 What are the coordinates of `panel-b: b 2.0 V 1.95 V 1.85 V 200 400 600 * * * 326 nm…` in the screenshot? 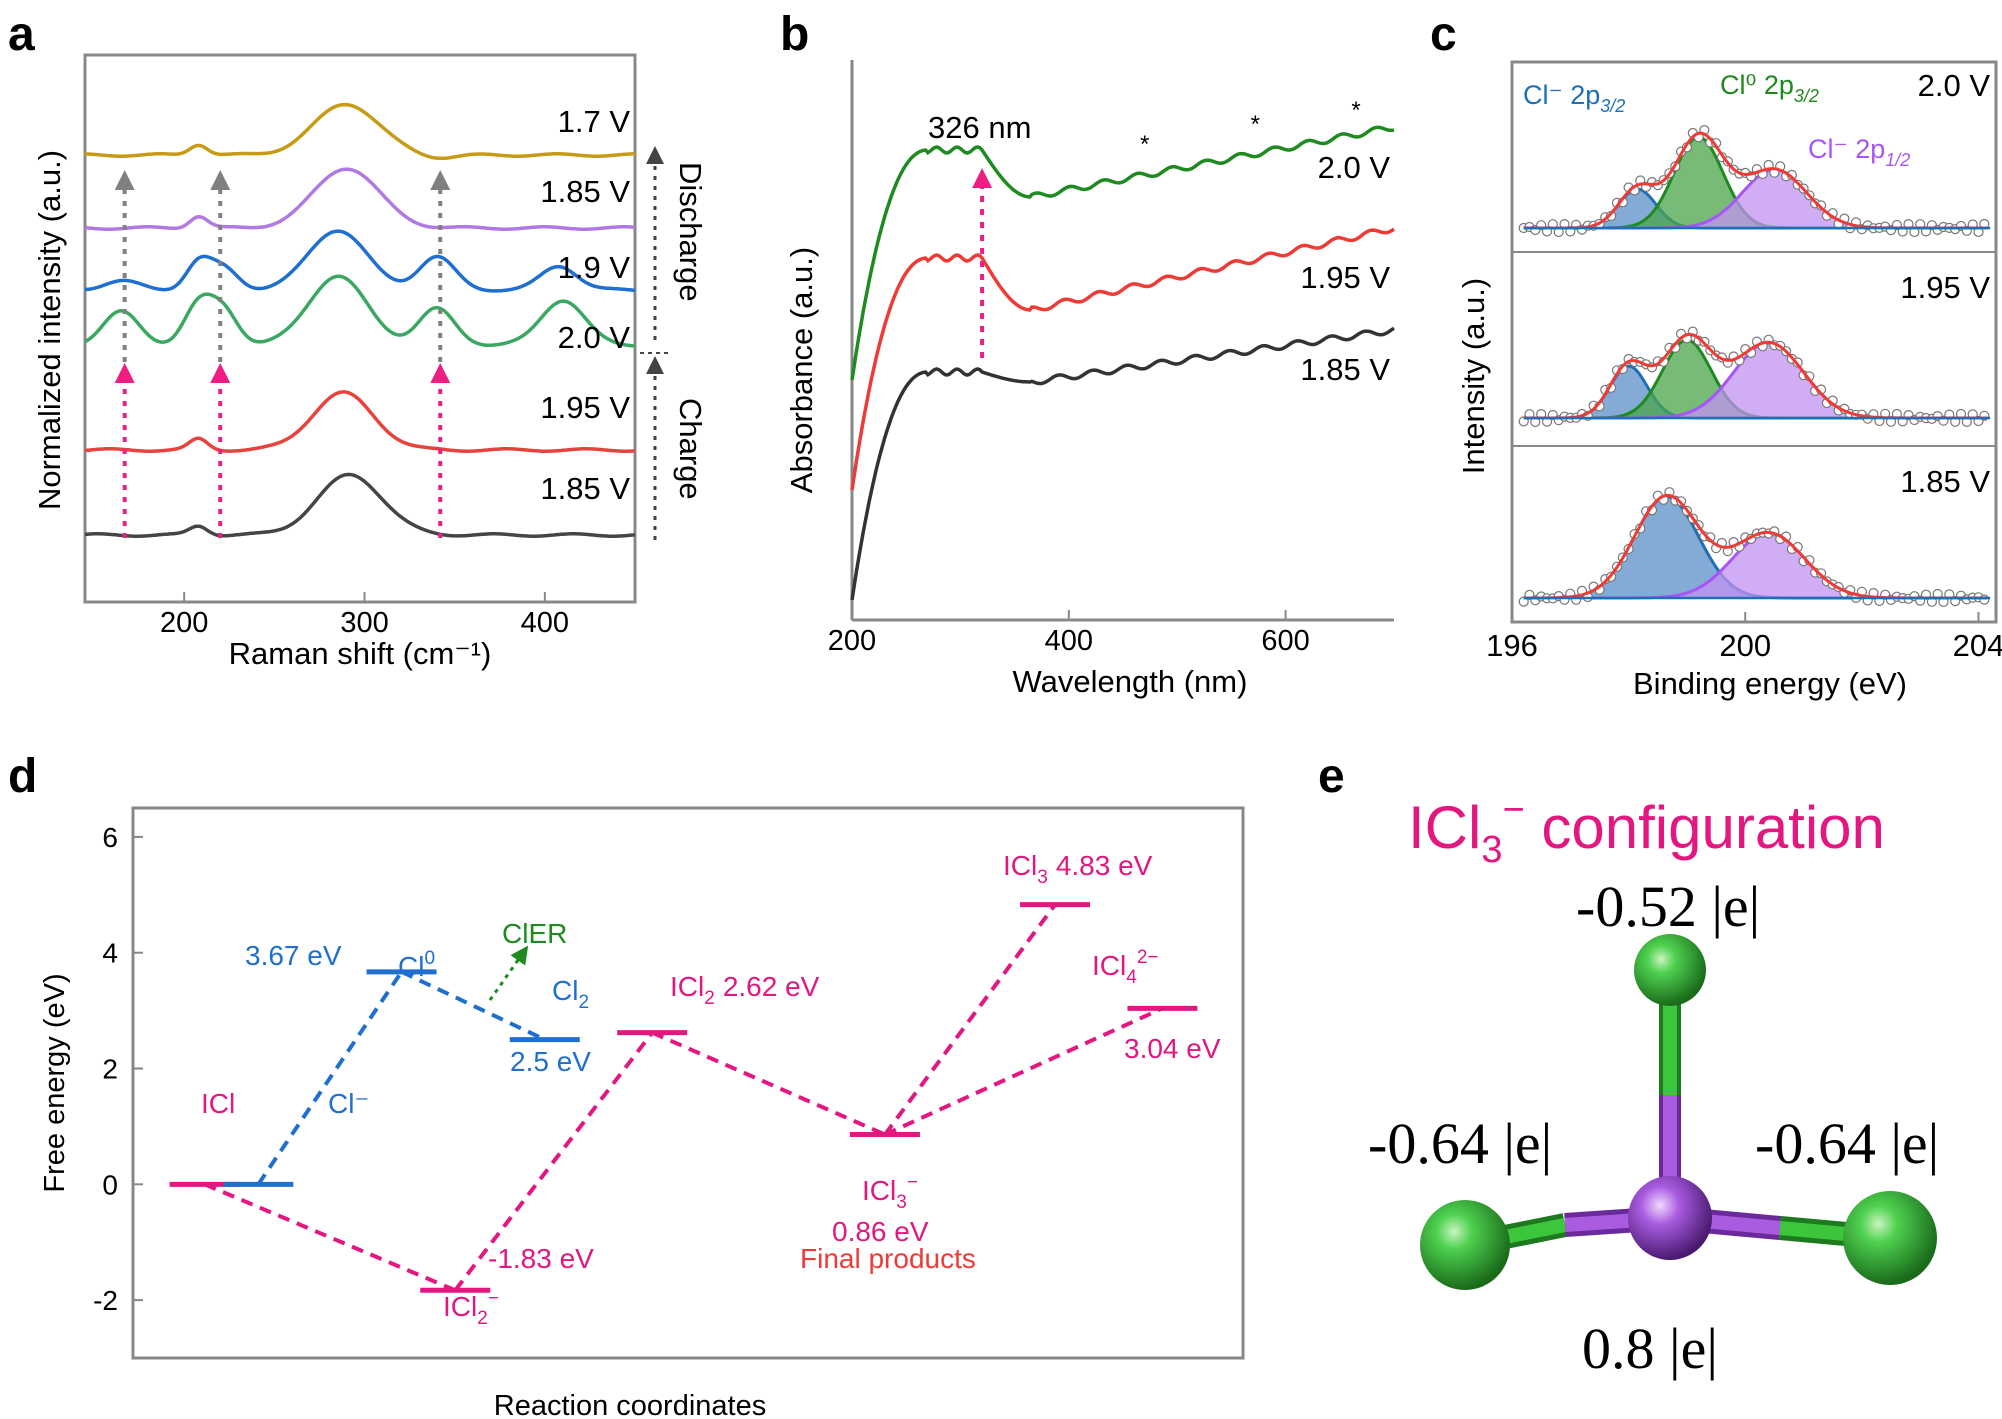 It's located at (1087, 353).